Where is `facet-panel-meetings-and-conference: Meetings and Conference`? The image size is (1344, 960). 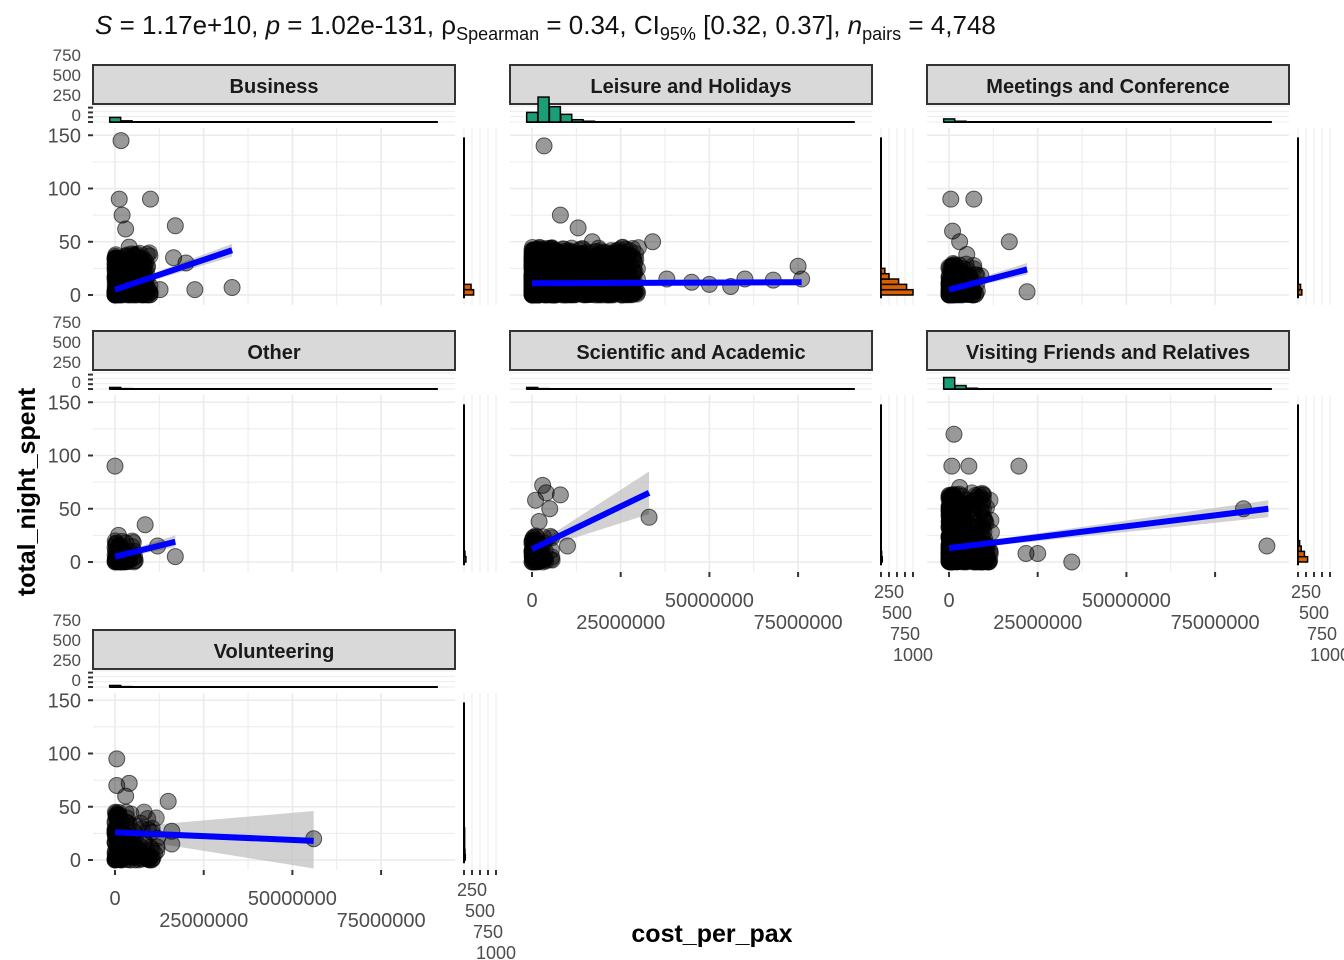
facet-panel-meetings-and-conference: Meetings and Conference is located at coordinates (1128, 184).